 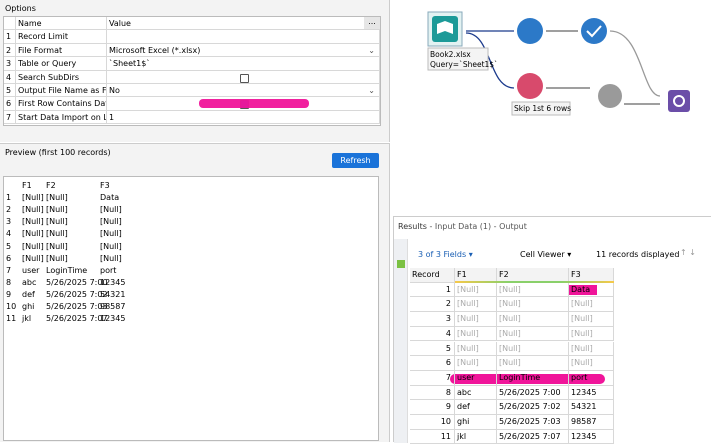 I want to click on input-label: Book2.xlsx, so click(x=450, y=54).